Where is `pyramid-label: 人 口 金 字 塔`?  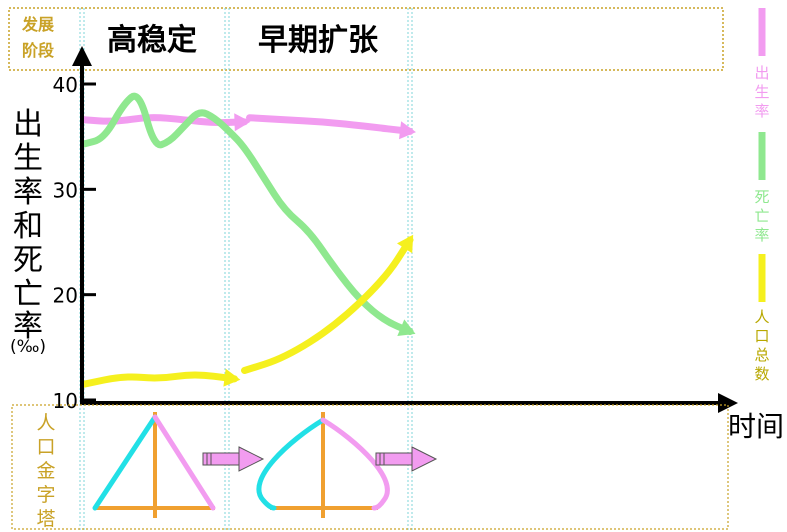
pyramid-label: 人 口 金 字 塔 is located at coordinates (45, 471).